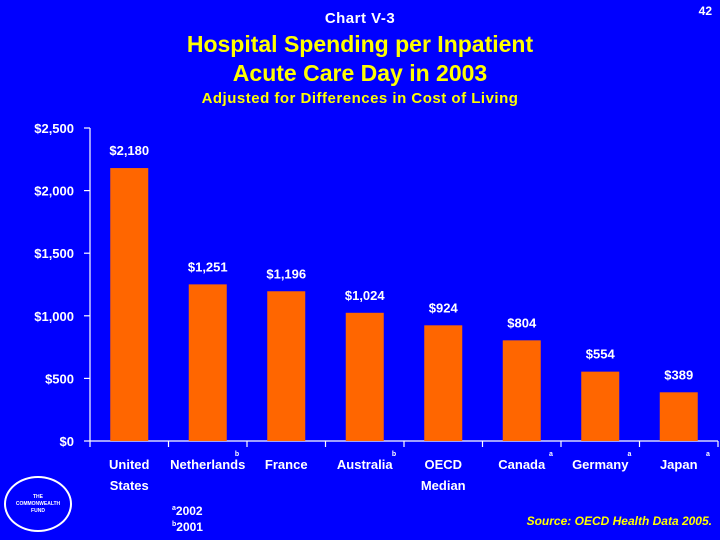  Describe the element at coordinates (174, 524) in the screenshot. I see `footnote-b-mark: b` at that location.